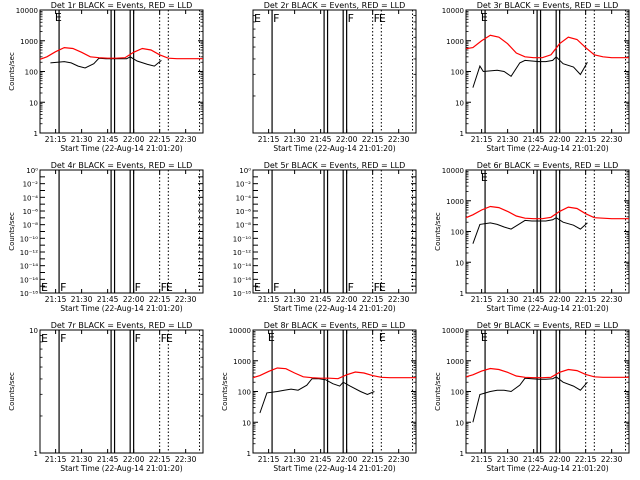 The image size is (640, 480). I want to click on panel-title: Det 5r BLACK = Events, RED = LLD, so click(335, 165).